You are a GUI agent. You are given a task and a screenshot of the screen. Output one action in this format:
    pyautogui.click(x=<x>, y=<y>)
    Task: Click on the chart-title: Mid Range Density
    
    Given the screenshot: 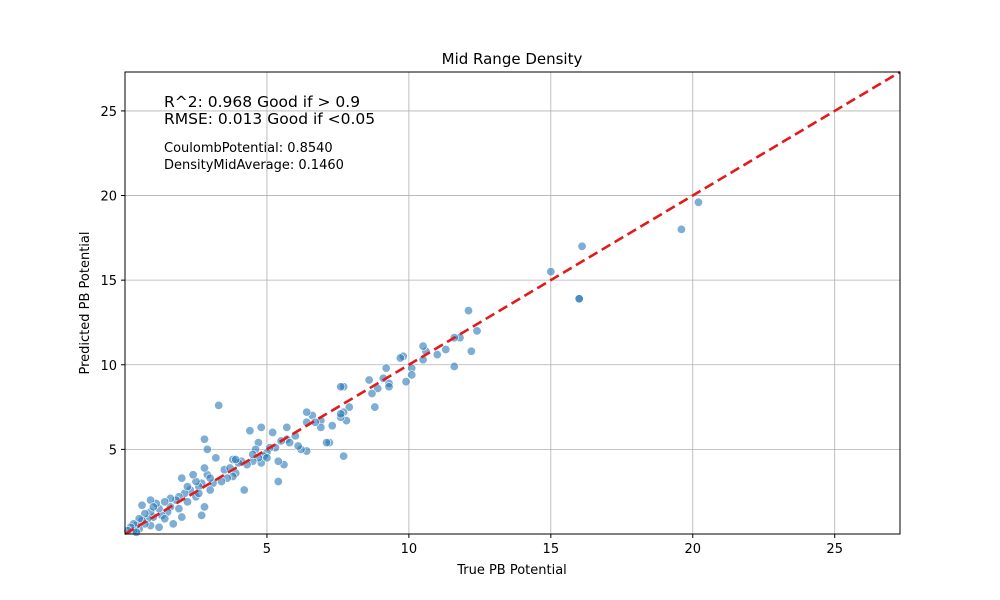 What is the action you would take?
    pyautogui.click(x=512, y=59)
    